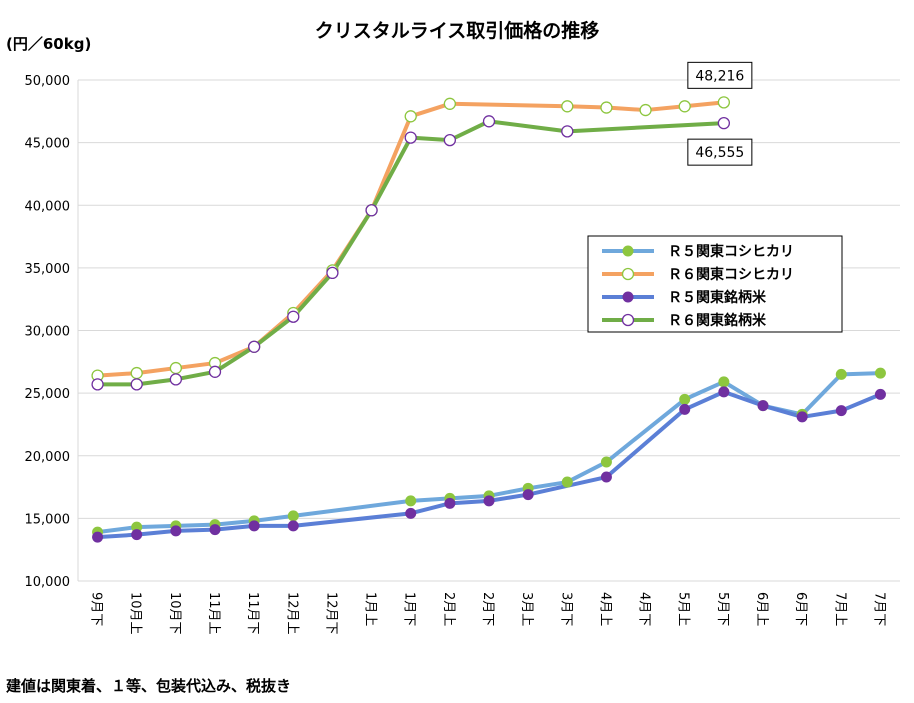 The width and height of the screenshot is (914, 703). Describe the element at coordinates (722, 609) in the screenshot. I see `x-tick-label: 5月下` at that location.